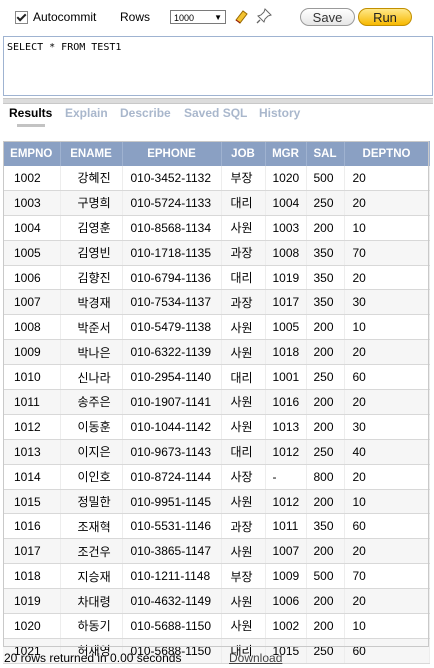 The image size is (434, 668). What do you see at coordinates (184, 18) in the screenshot?
I see `rows-select-value: 1000` at bounding box center [184, 18].